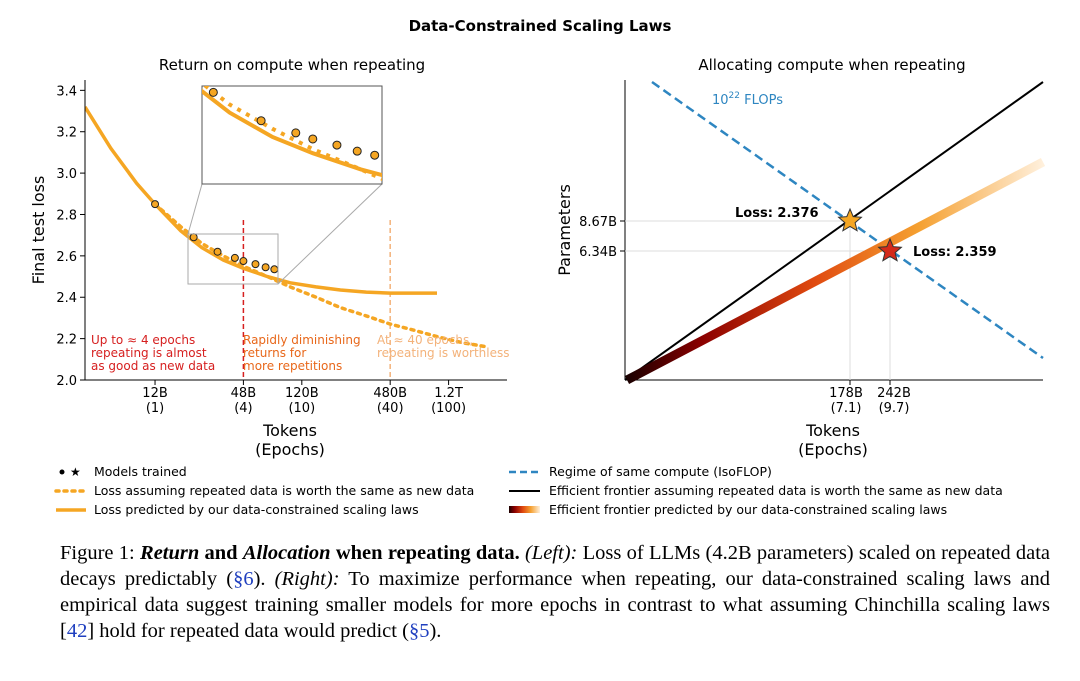  I want to click on zoom-inset, so click(292, 135).